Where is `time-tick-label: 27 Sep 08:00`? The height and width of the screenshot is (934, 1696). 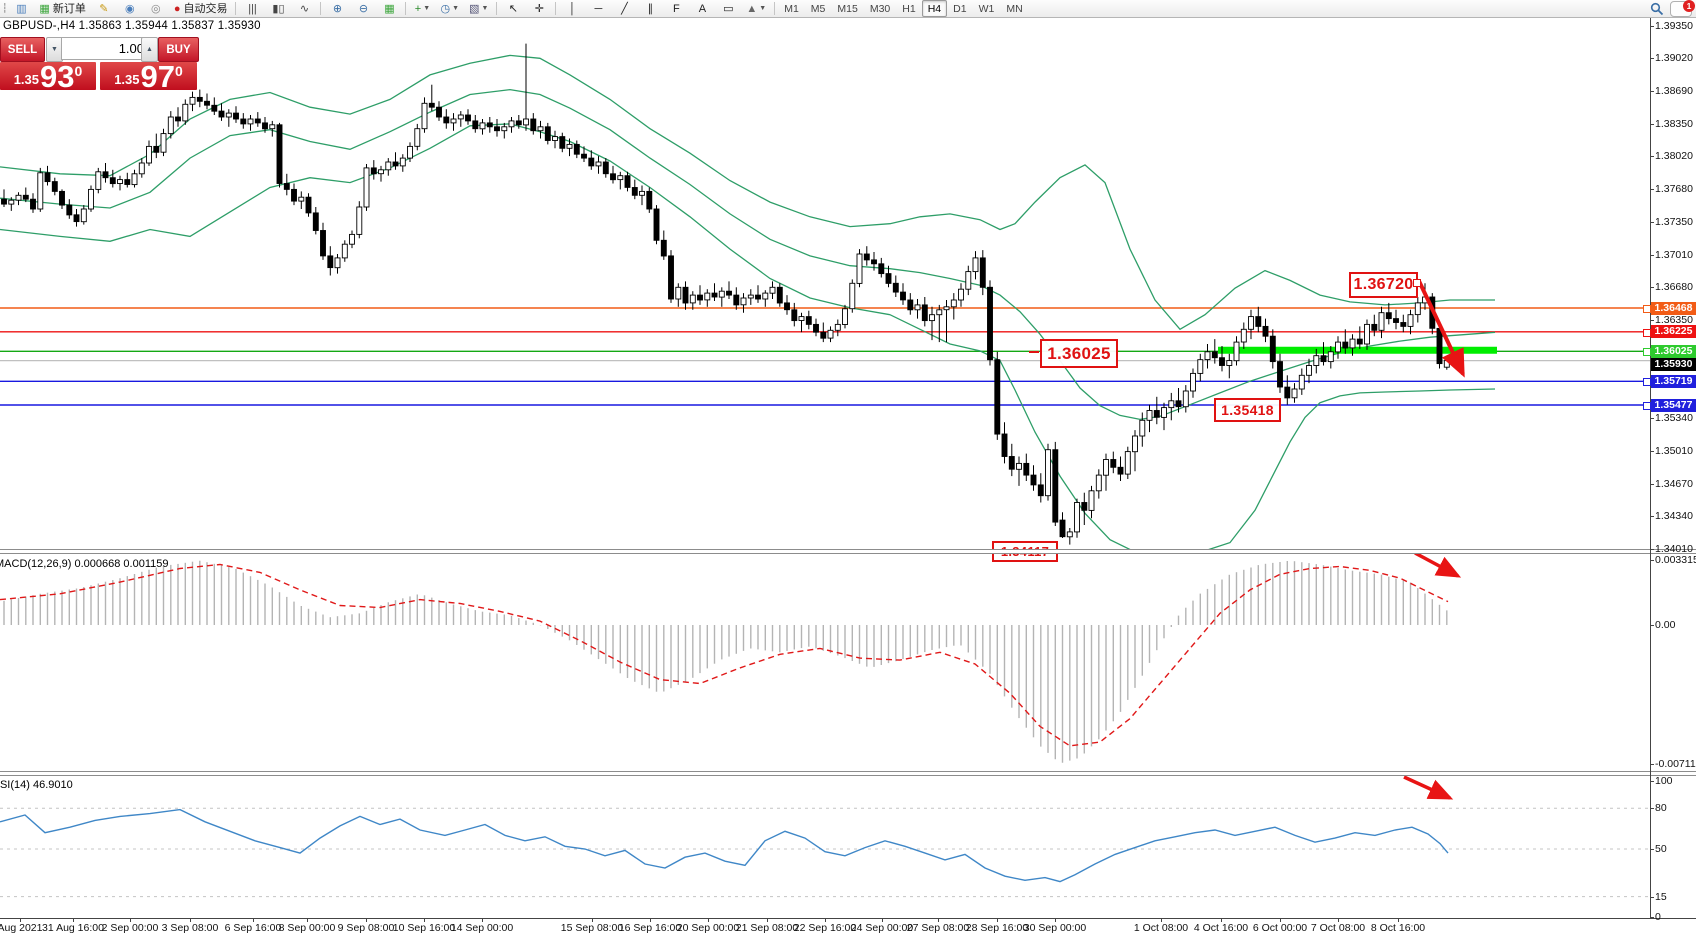
time-tick-label: 27 Sep 08:00 is located at coordinates (938, 928).